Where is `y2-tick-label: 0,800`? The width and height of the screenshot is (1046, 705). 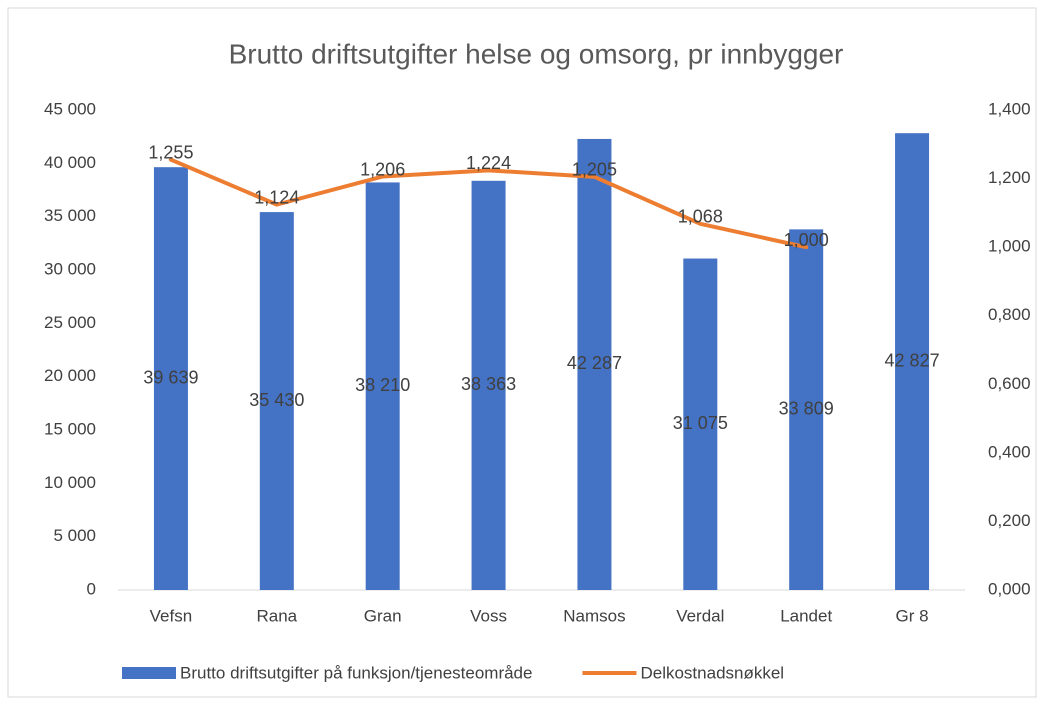 y2-tick-label: 0,800 is located at coordinates (1009, 314).